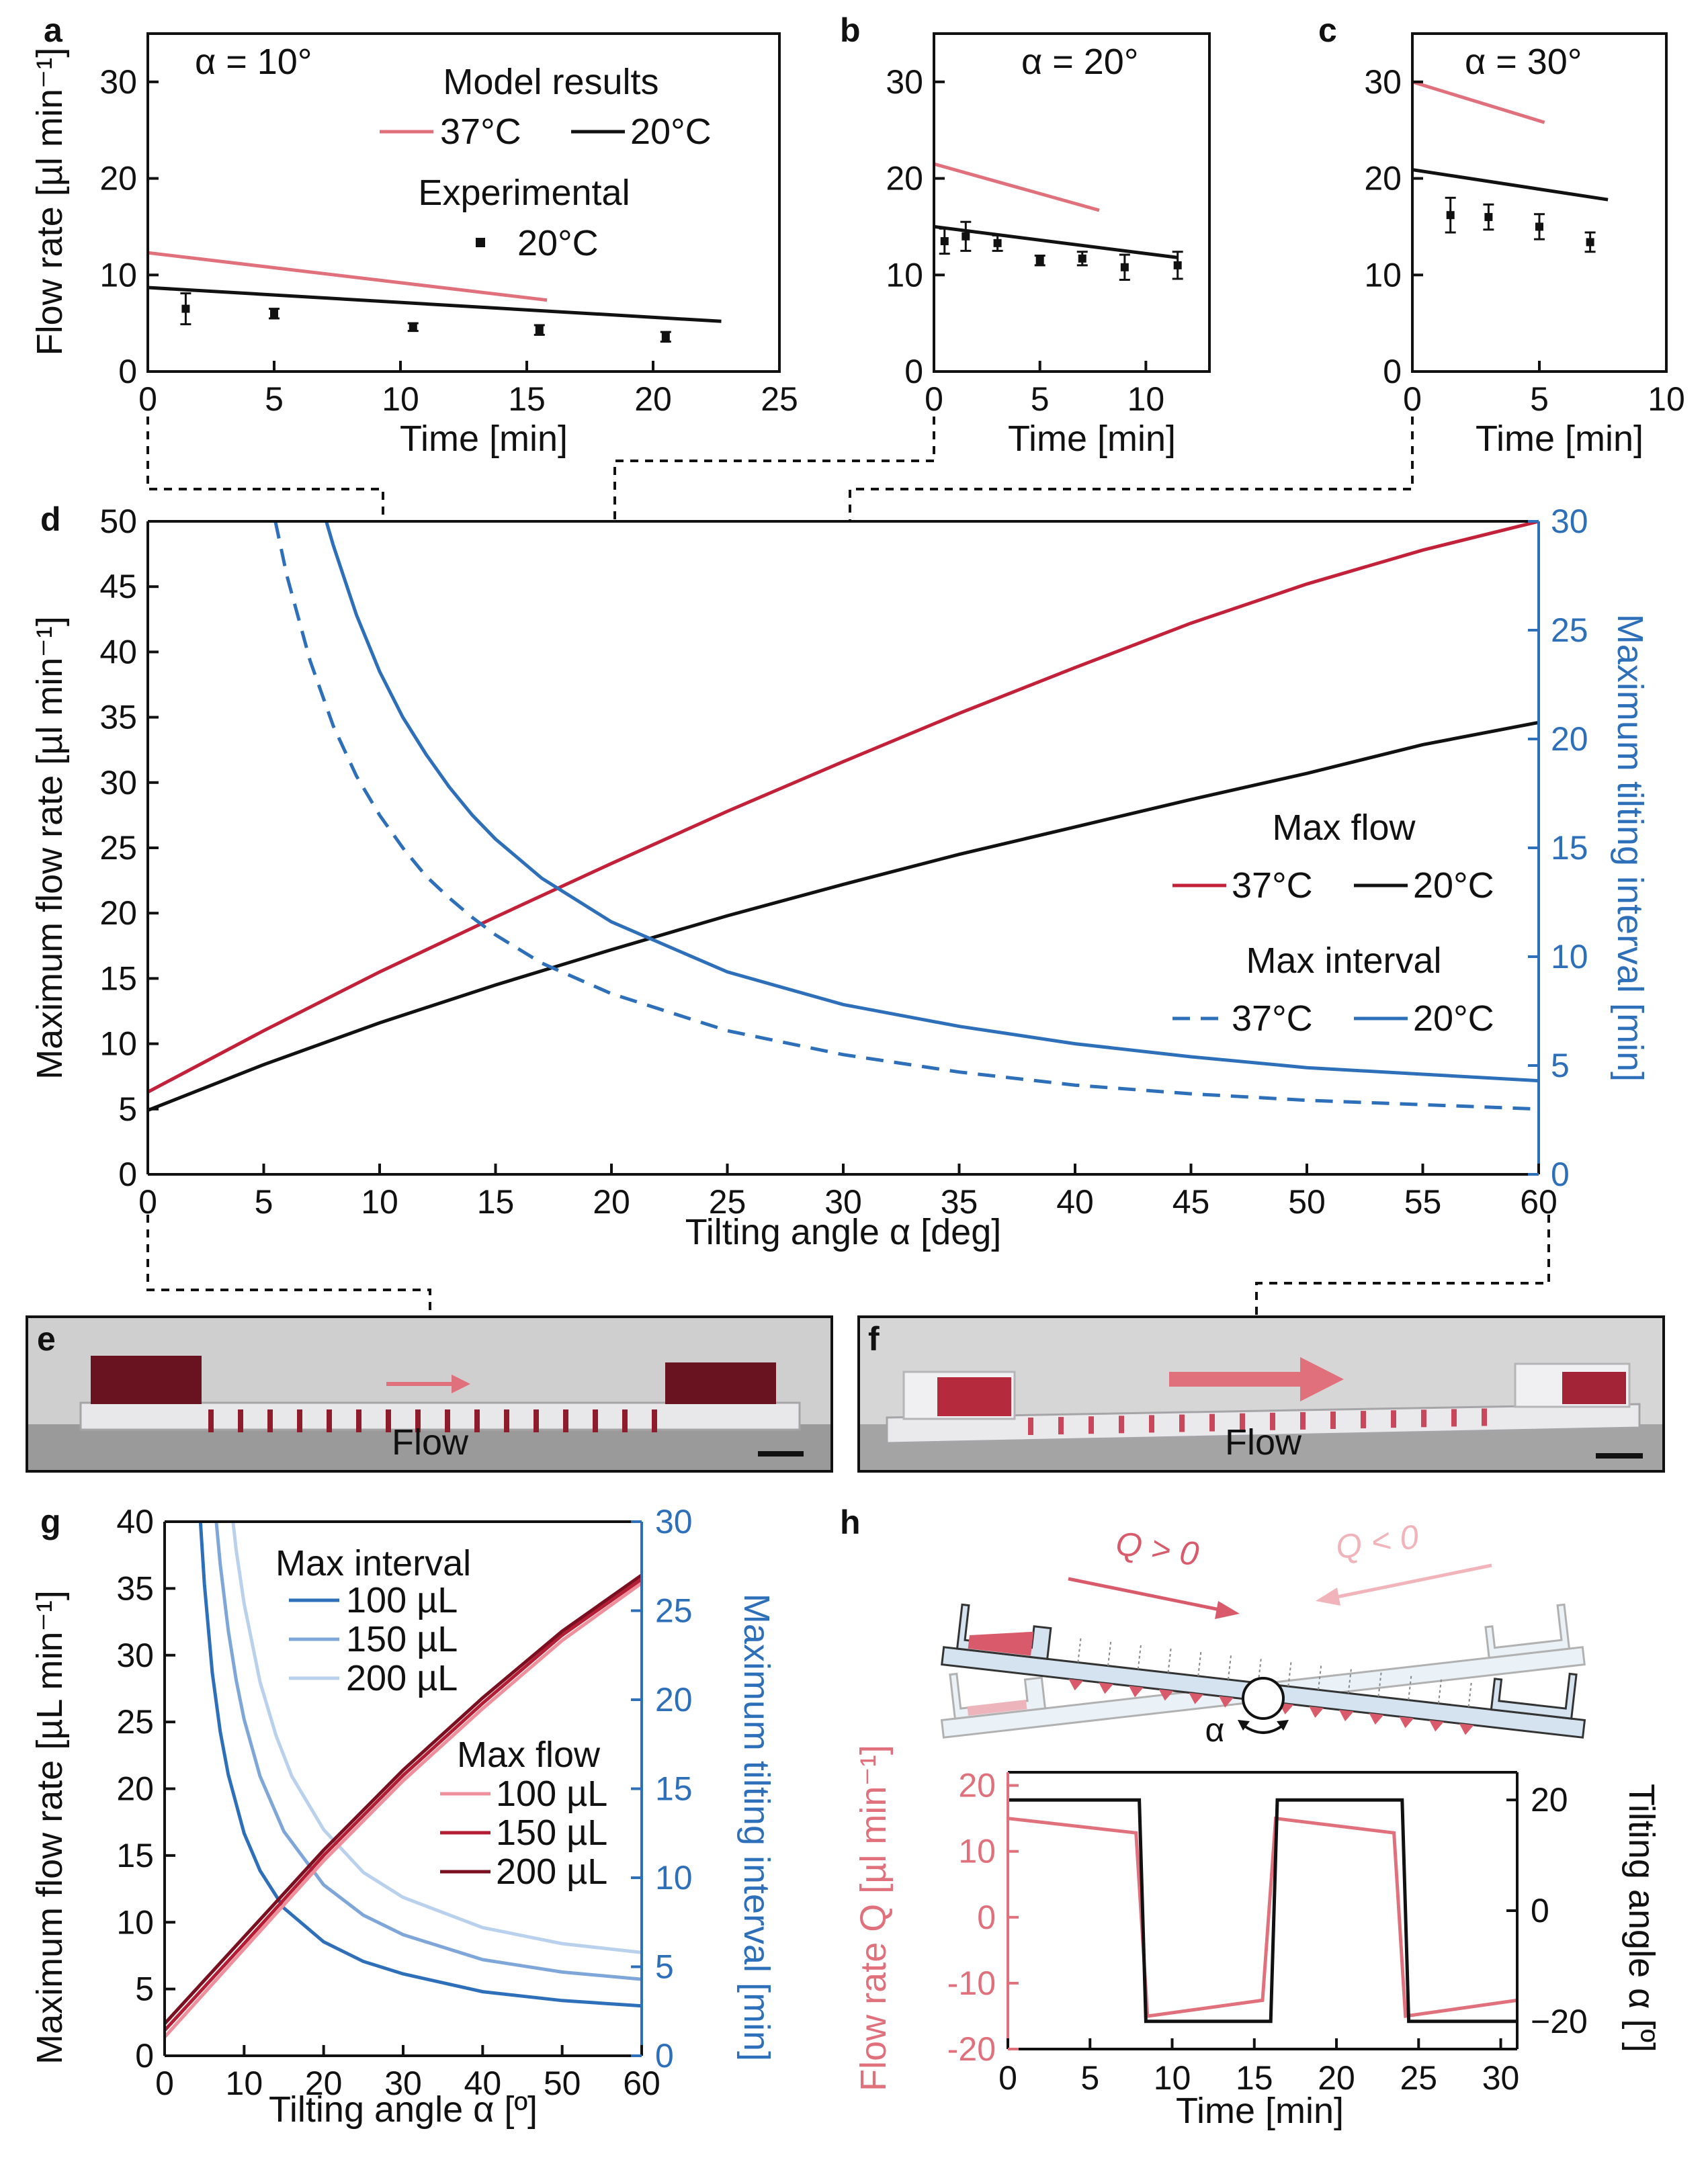  I want to click on diagram-pivot, so click(1263, 1698).